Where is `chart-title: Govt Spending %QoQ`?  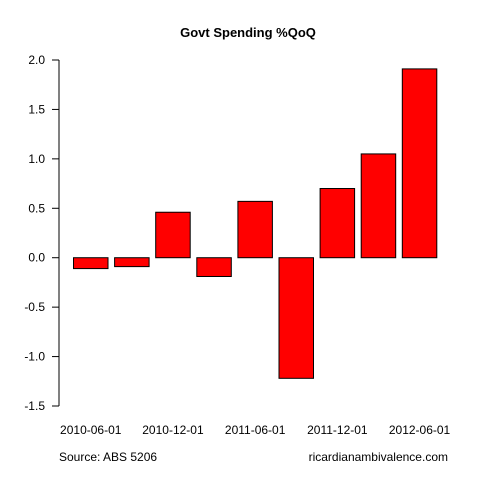
chart-title: Govt Spending %QoQ is located at coordinates (248, 32).